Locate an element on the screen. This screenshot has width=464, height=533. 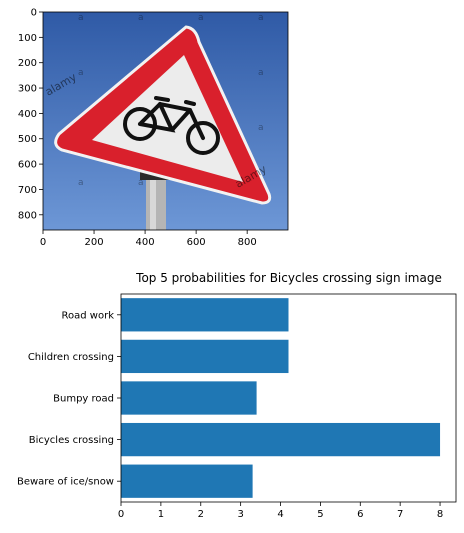
y-tick-label: 800 is located at coordinates (27, 215).